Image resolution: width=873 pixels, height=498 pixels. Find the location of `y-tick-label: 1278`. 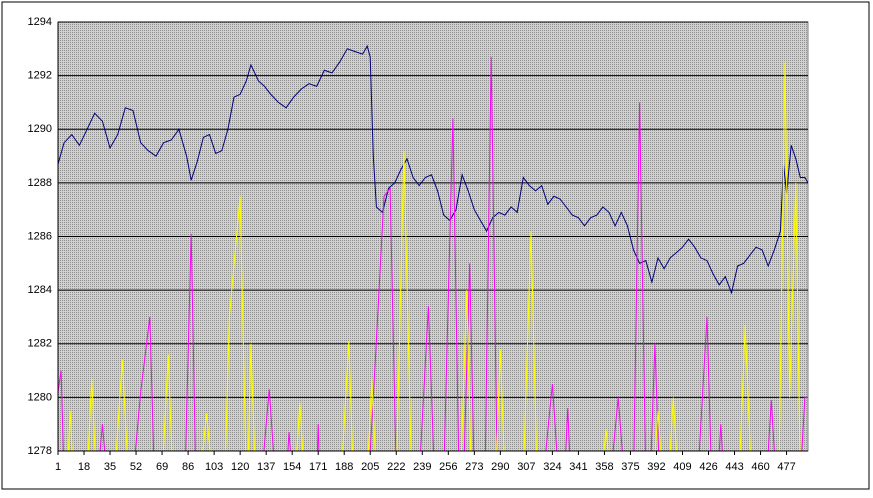

y-tick-label: 1278 is located at coordinates (40, 451).